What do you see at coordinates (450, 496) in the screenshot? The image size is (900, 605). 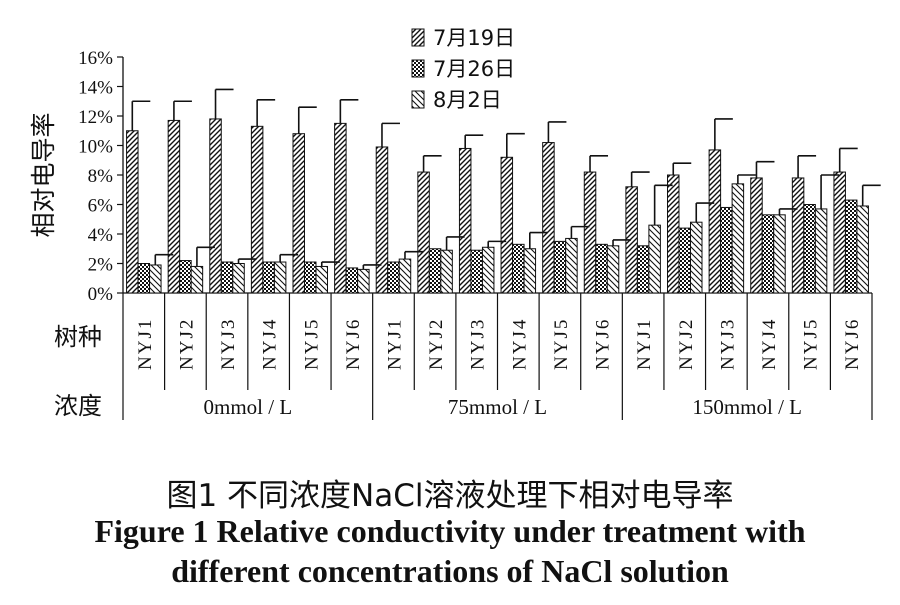 I see `caption-chinese: 图1 不同浓度NaCl溶液处理下相对电导率` at bounding box center [450, 496].